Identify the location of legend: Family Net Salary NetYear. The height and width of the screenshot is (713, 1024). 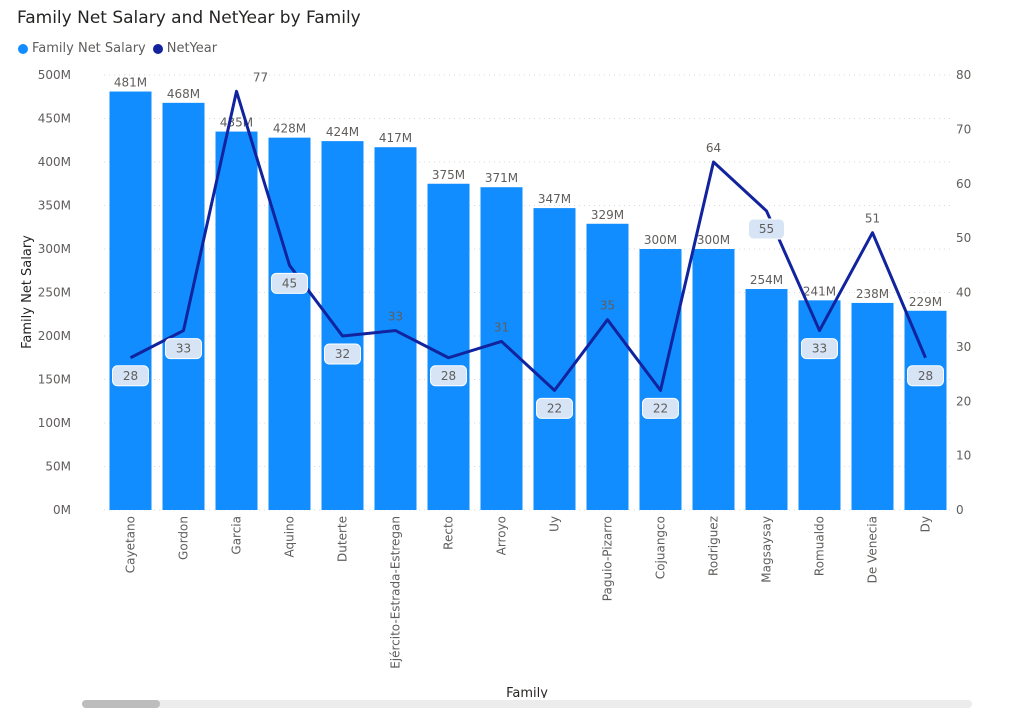
(121, 48).